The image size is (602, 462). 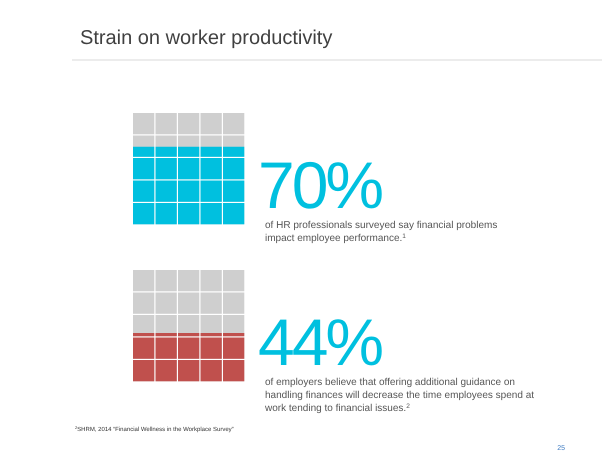 What do you see at coordinates (206, 38) in the screenshot?
I see `text: Strain on worker productivity` at bounding box center [206, 38].